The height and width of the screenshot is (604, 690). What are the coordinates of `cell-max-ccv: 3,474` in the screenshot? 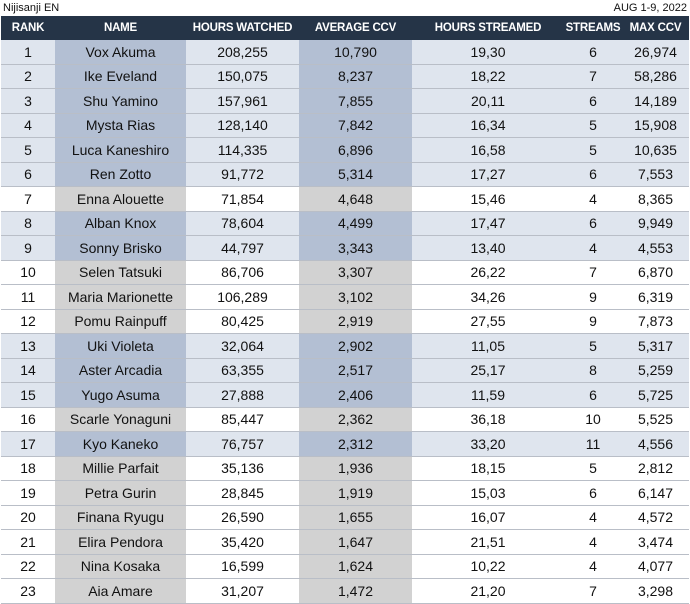 It's located at (655, 542).